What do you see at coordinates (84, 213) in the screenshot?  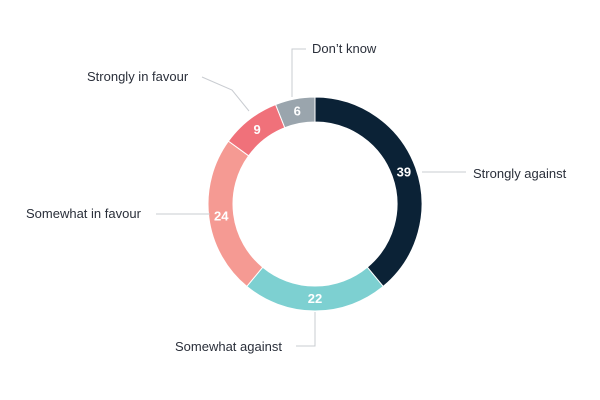 I see `category-label-somewhat-in-favour: Somewhat in favour` at bounding box center [84, 213].